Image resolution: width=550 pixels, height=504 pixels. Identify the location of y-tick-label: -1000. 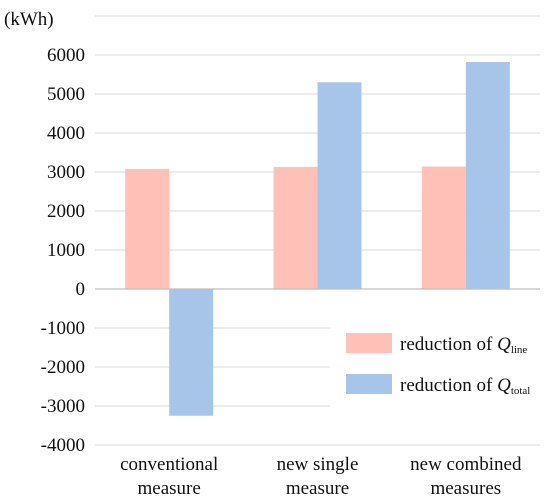
(63, 328).